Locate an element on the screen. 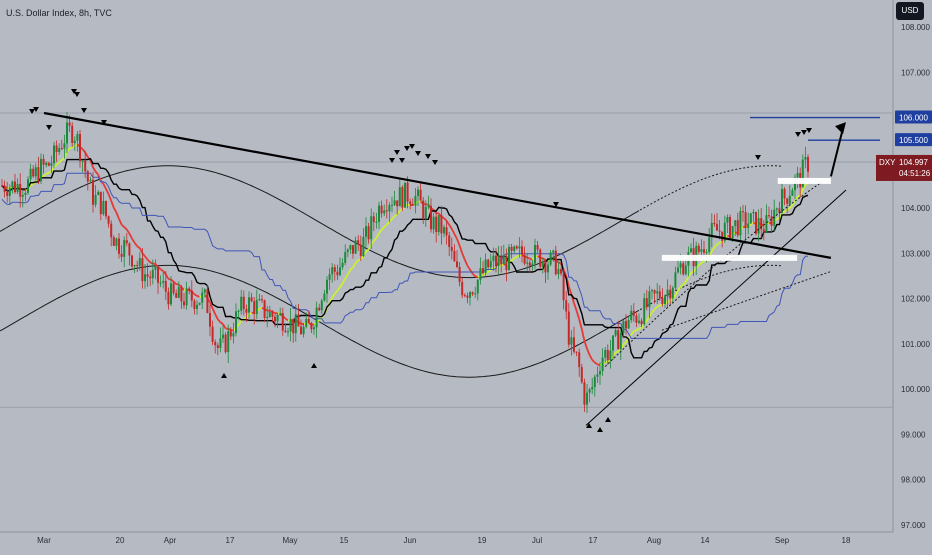 This screenshot has height=555, width=932. symbol-label: DXY is located at coordinates (887, 162).